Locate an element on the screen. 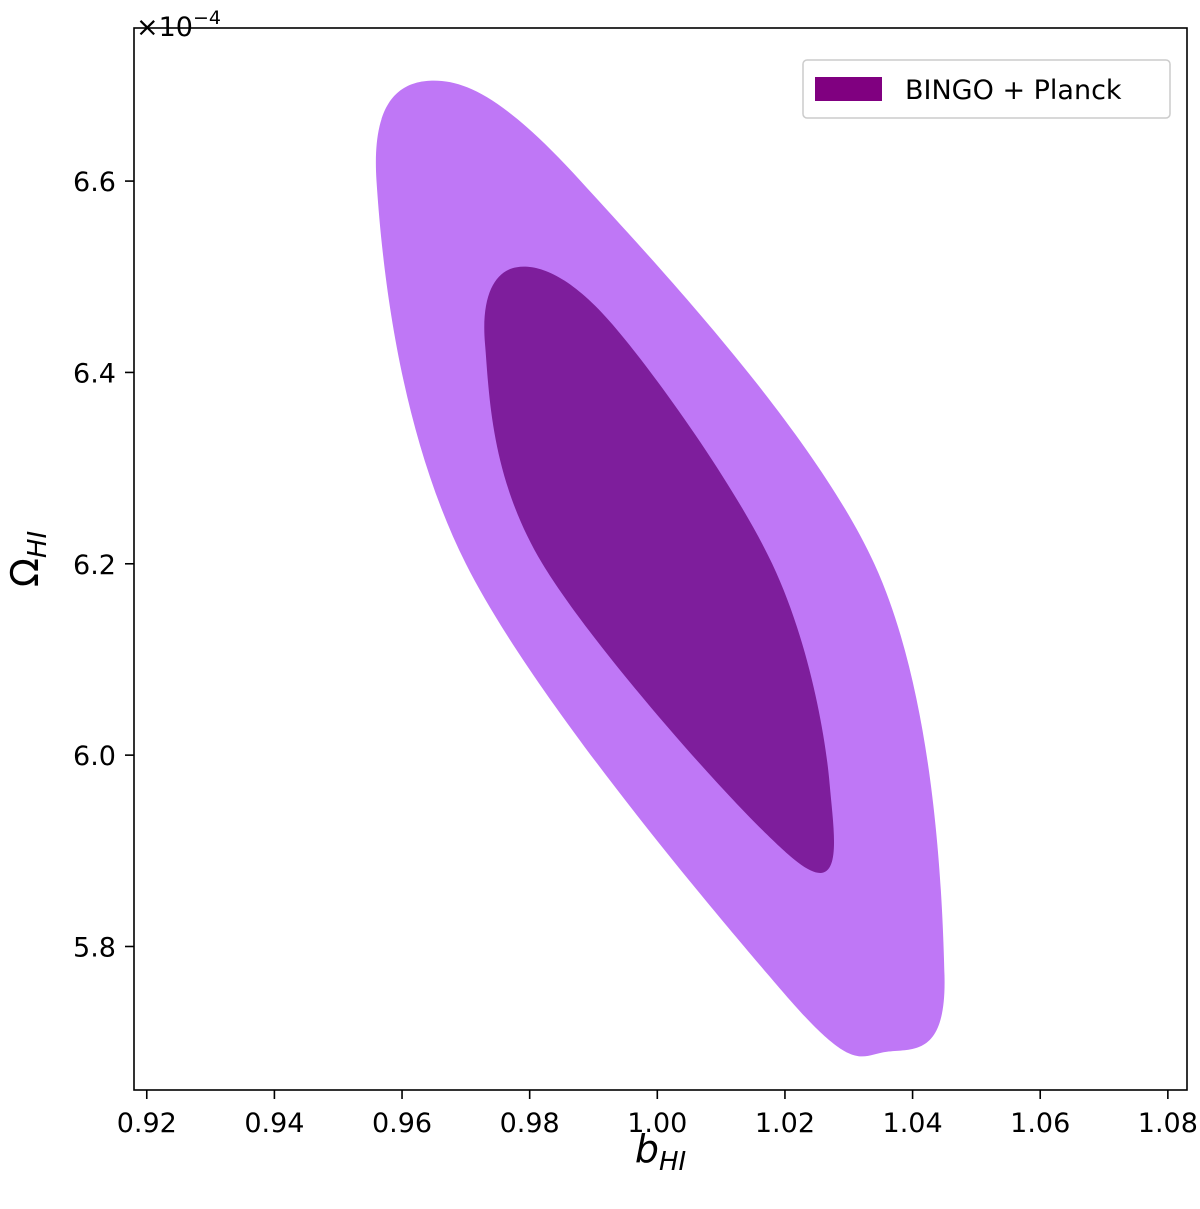  y-offset-exponent: −4 is located at coordinates (207, 18).